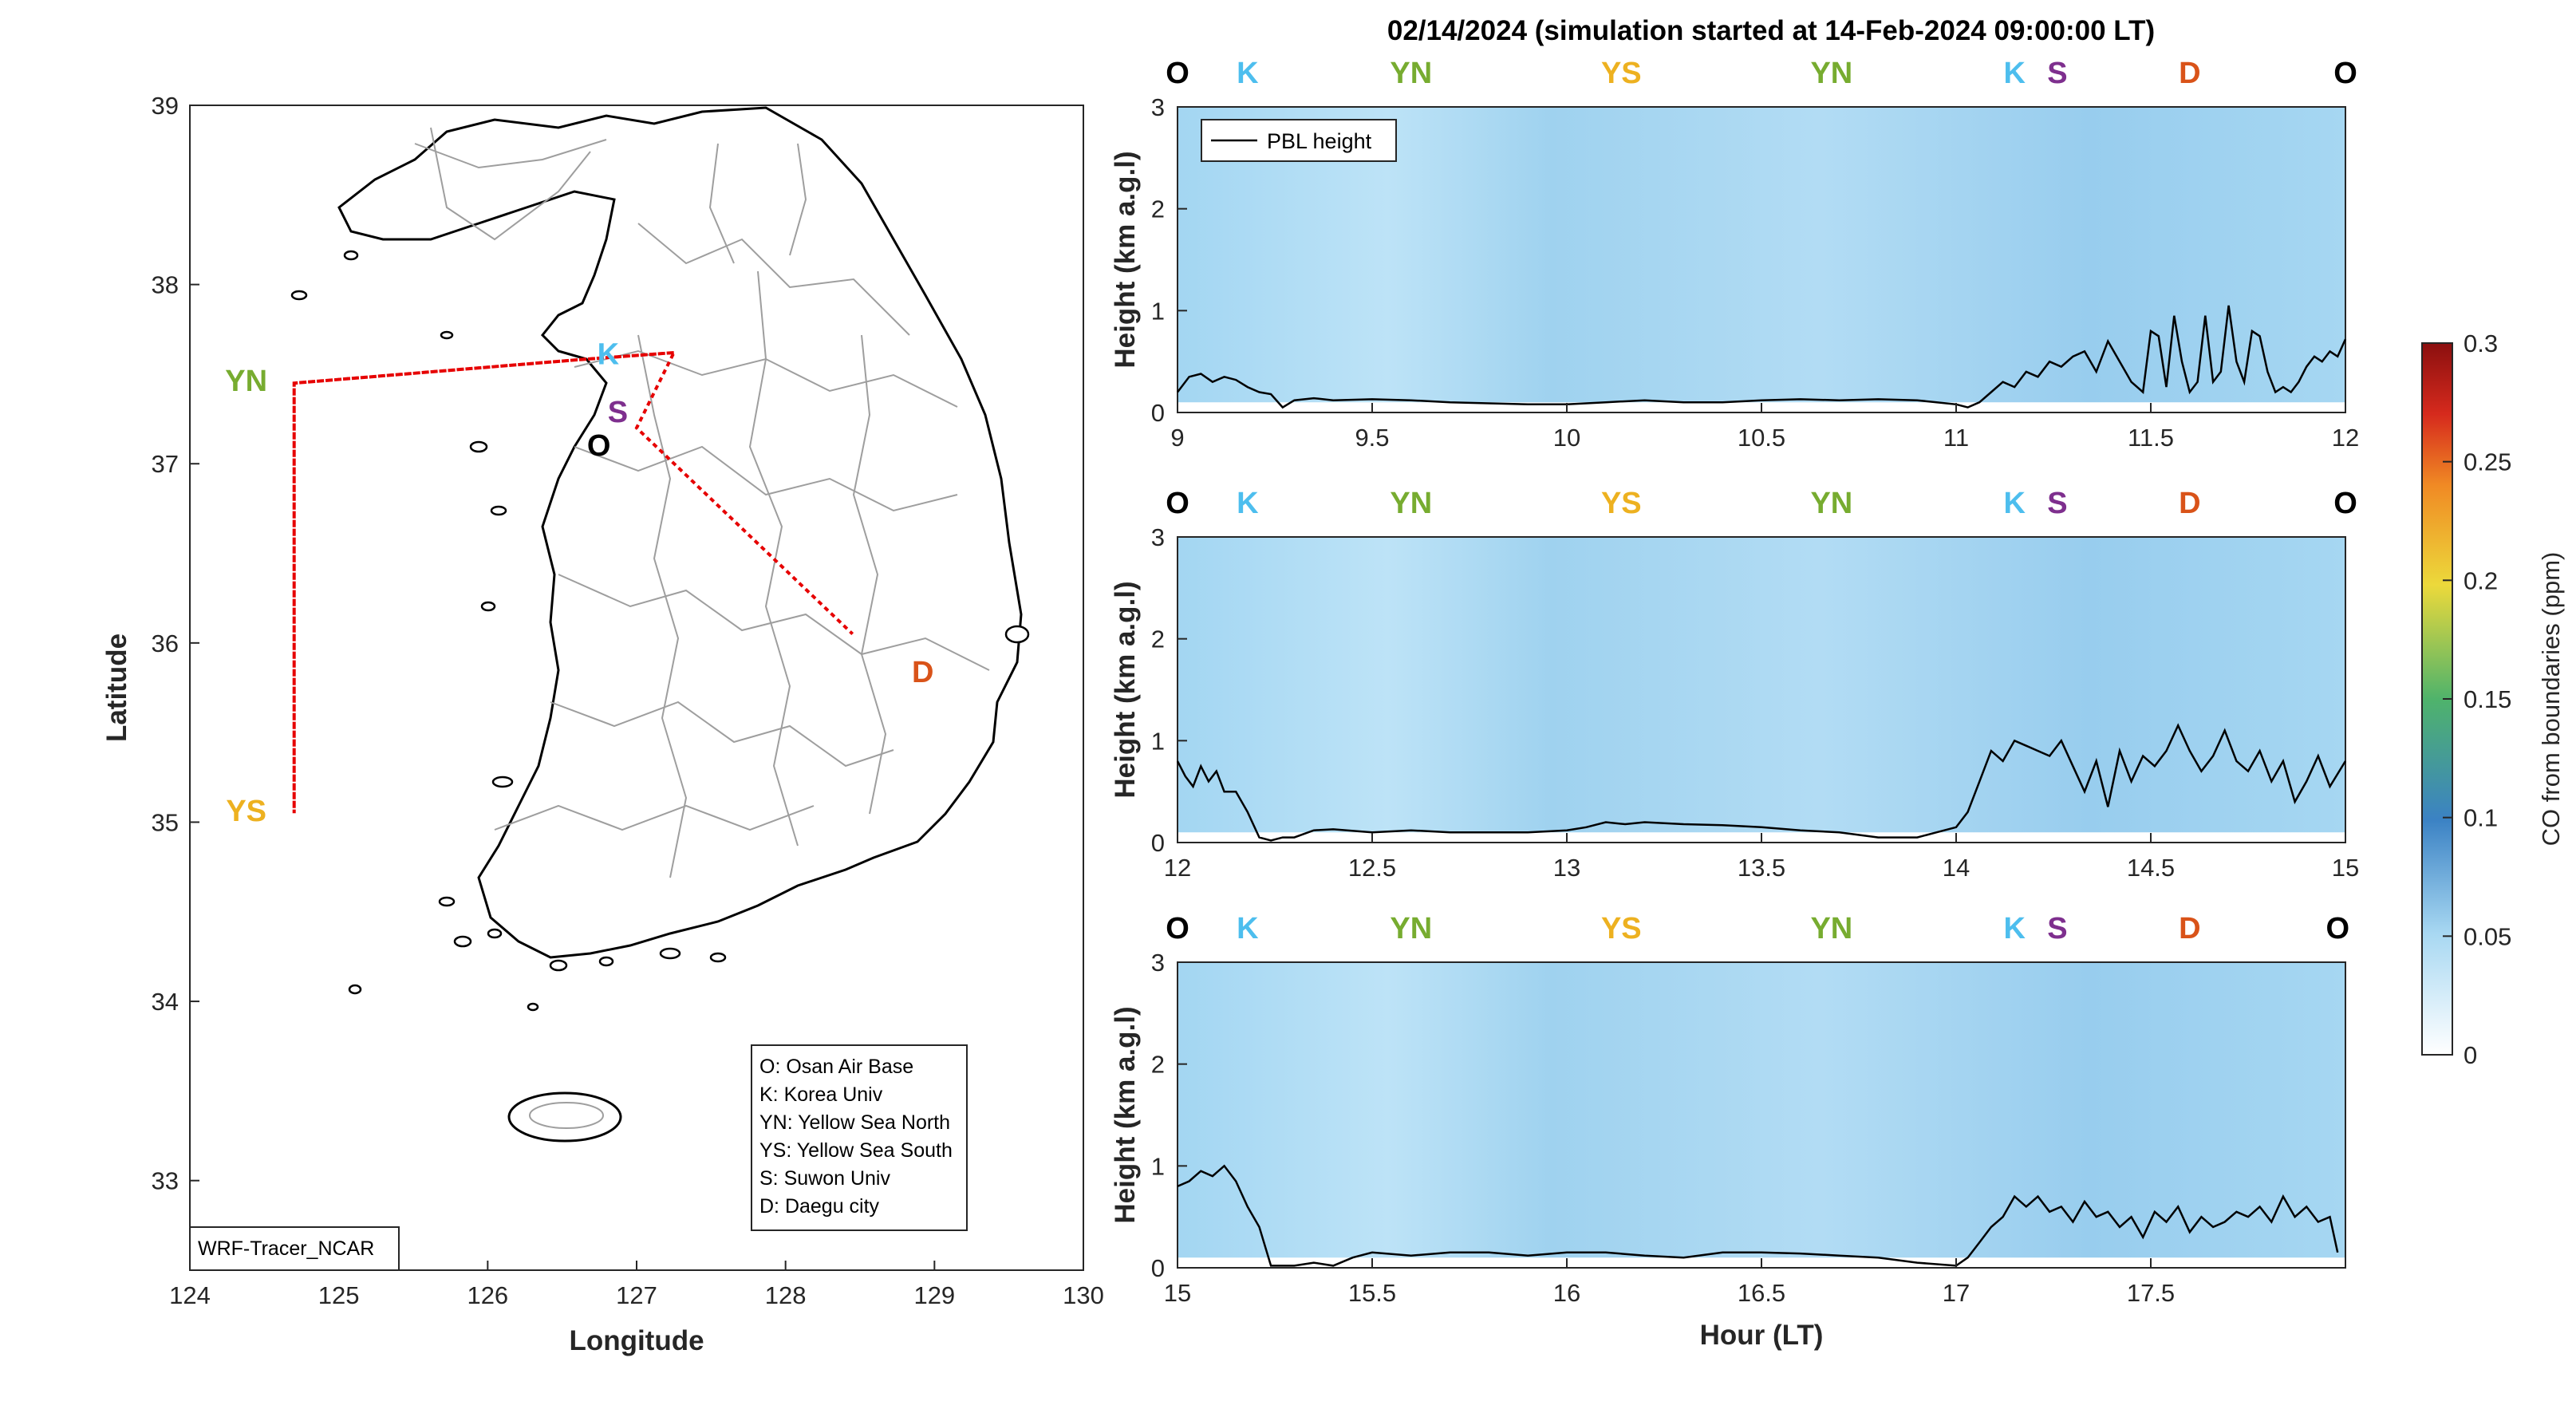  What do you see at coordinates (1126, 259) in the screenshot?
I see `panel-y-axis-label: Height (km a.g.l)` at bounding box center [1126, 259].